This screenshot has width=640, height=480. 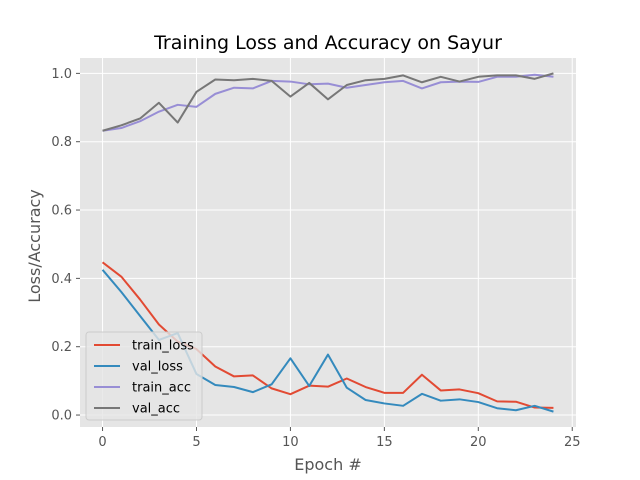 I want to click on y-tick-label: 0.6, so click(x=61, y=211).